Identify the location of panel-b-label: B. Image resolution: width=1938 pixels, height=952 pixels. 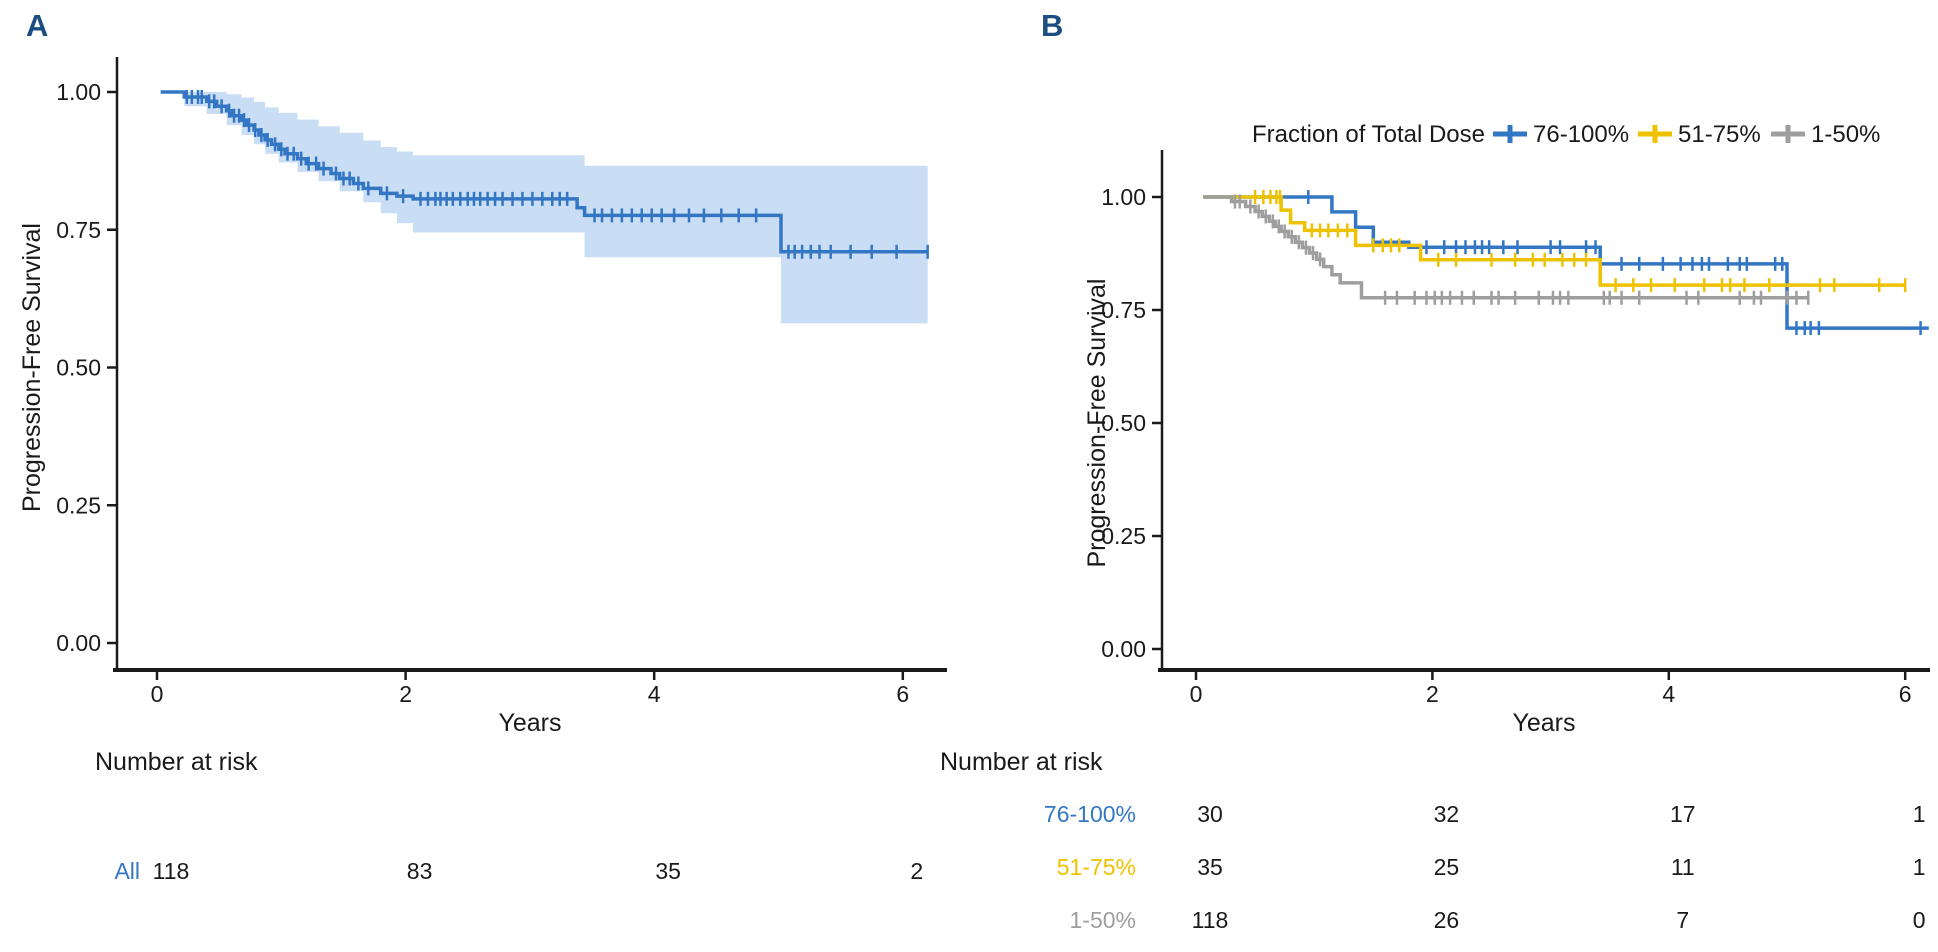
(1052, 25).